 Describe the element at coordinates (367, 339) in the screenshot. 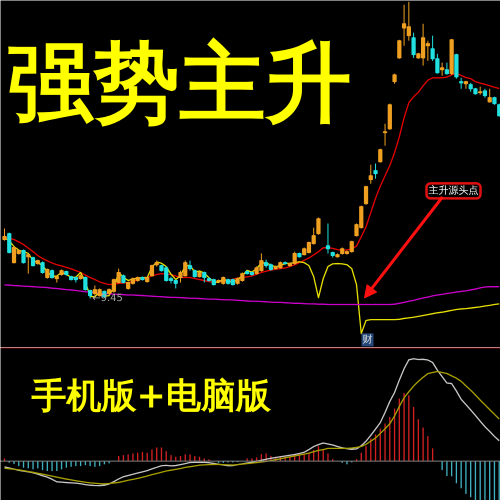

I see `text: 财` at that location.